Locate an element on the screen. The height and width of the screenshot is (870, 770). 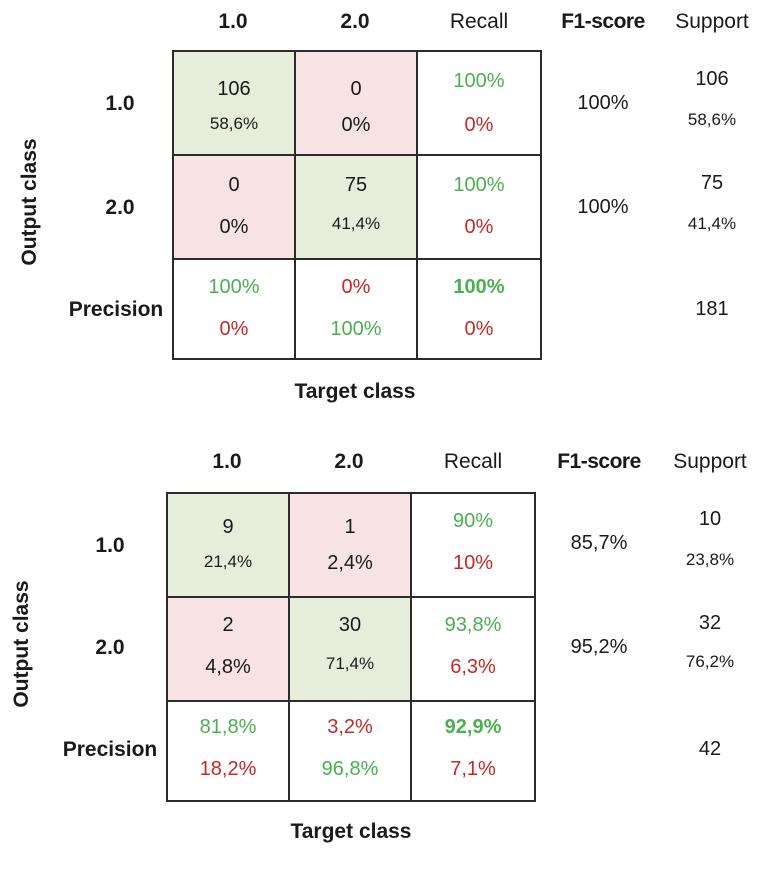
precision-cell: 3,2% 96,8% is located at coordinates (351, 751).